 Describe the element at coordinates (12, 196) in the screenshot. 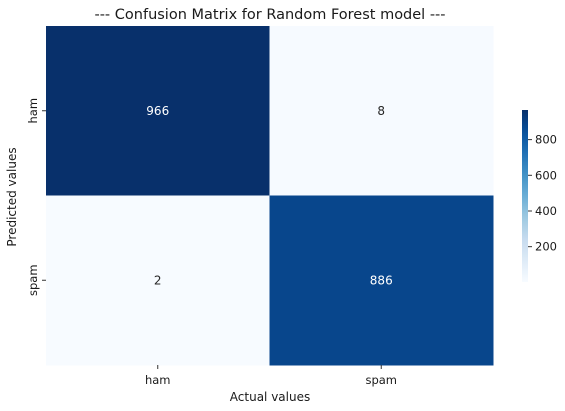

I see `y-axis-label: Predicted values` at that location.